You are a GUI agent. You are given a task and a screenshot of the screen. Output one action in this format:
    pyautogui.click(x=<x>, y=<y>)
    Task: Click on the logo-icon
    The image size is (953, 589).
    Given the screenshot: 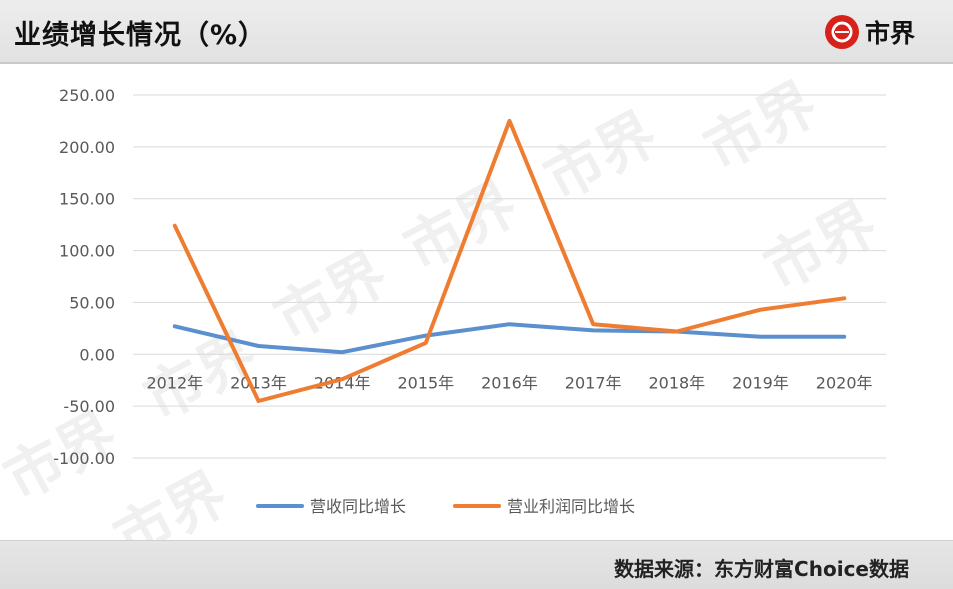 What is the action you would take?
    pyautogui.click(x=842, y=32)
    